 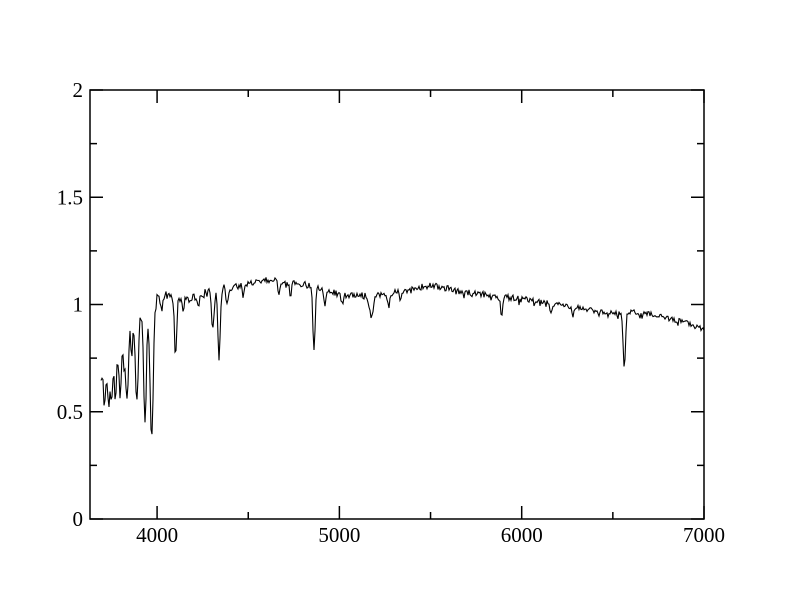 I want to click on x-tick-label: 6000, so click(x=522, y=535).